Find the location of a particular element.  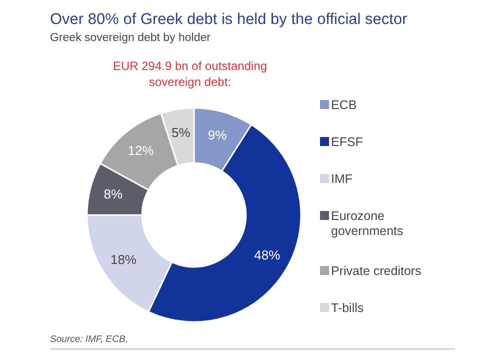

data-label: 5% is located at coordinates (181, 132).